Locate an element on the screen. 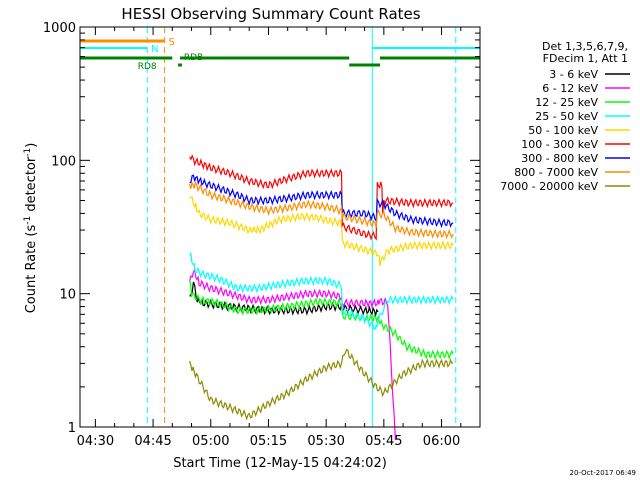  x-tick-label: 05:45 is located at coordinates (383, 441).